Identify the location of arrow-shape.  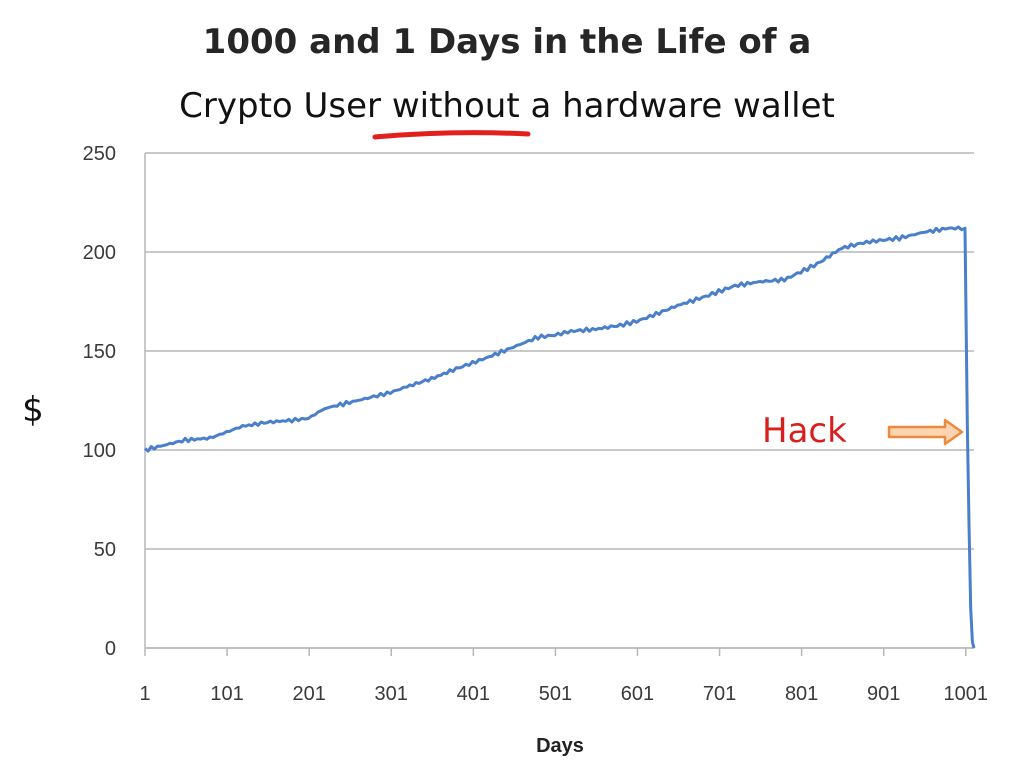
(925, 432).